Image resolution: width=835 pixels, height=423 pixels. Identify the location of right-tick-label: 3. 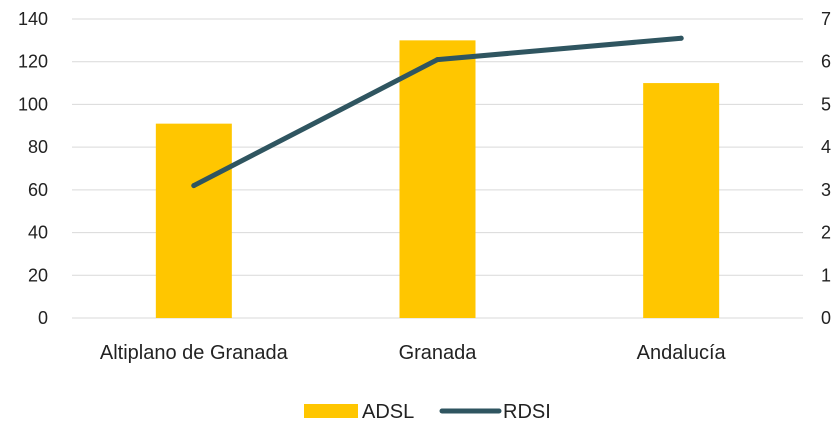
(826, 190).